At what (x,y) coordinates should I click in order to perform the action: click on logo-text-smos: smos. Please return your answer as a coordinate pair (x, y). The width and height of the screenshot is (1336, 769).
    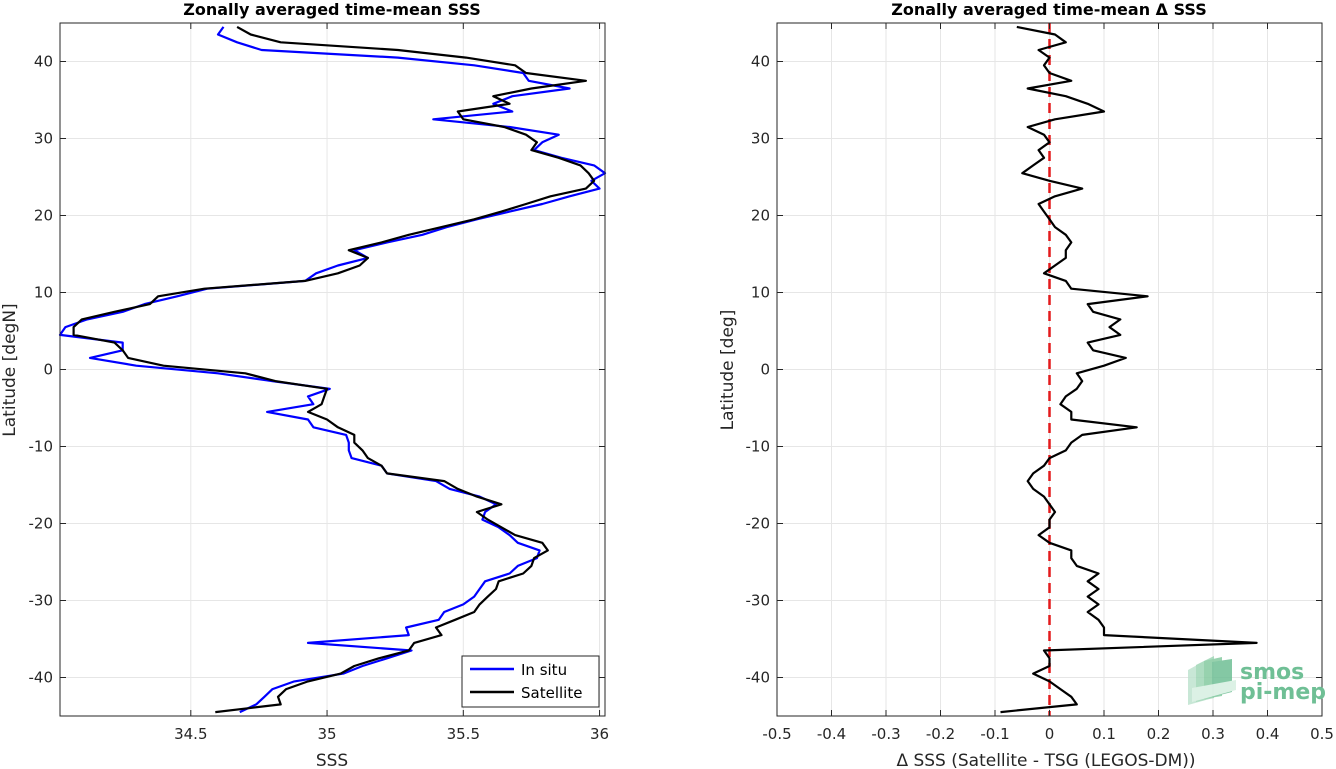
    Looking at the image, I should click on (1272, 672).